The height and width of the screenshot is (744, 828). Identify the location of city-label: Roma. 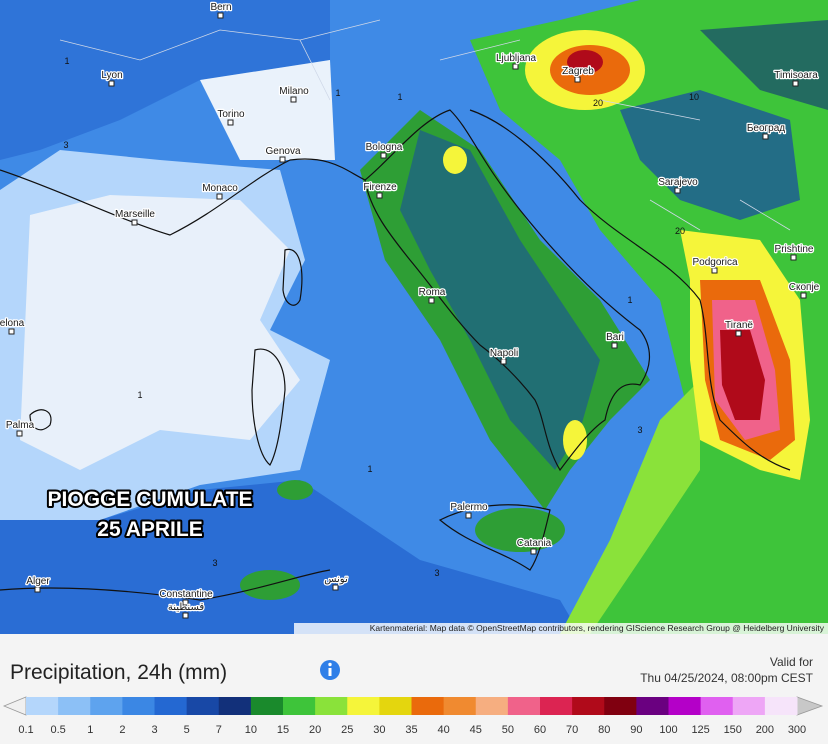
(432, 292).